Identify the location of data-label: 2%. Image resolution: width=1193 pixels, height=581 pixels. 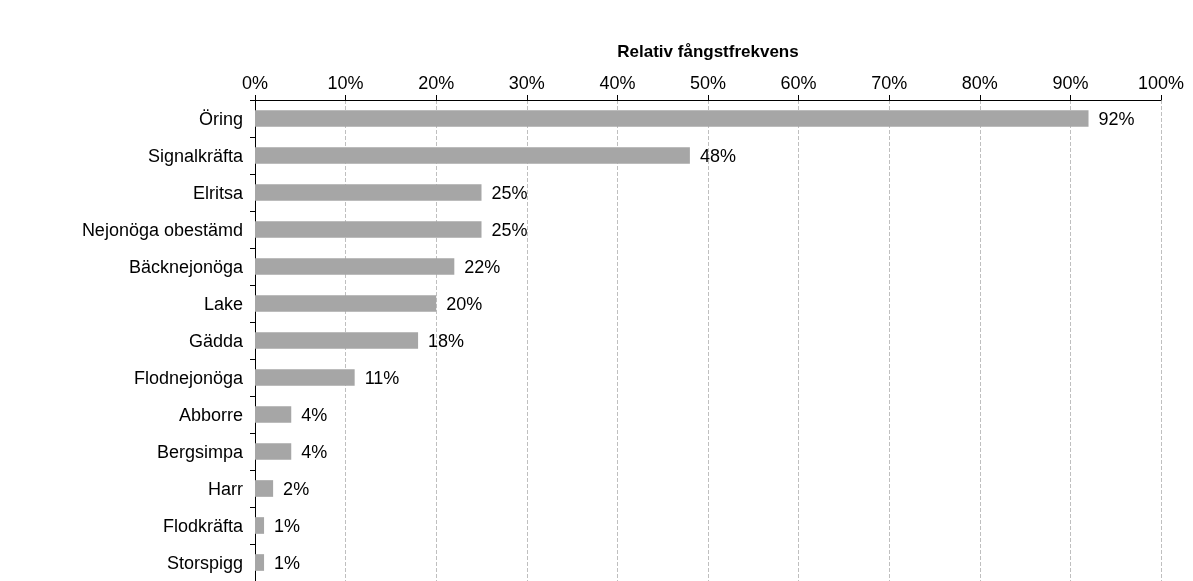
(296, 488).